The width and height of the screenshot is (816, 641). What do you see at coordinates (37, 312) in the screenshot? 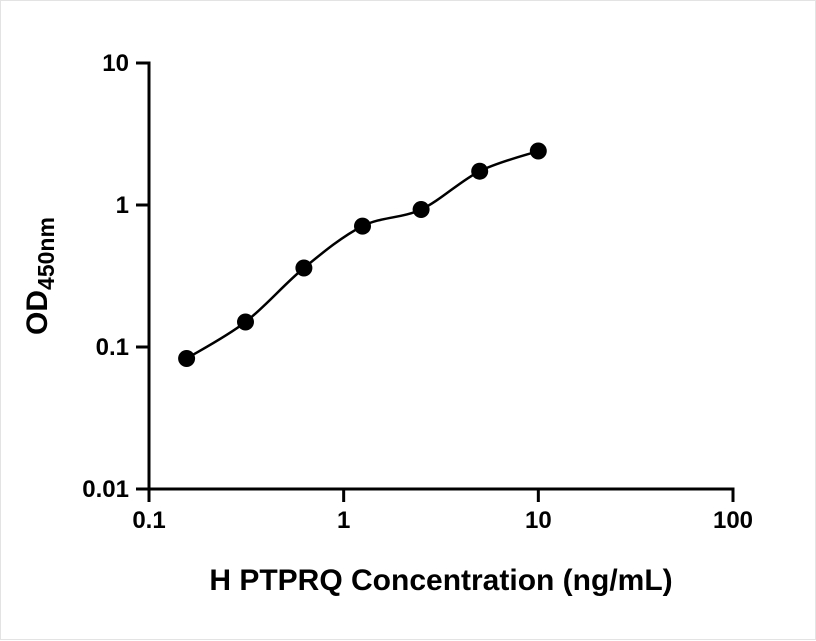
I see `y-axis-title-main: OD` at bounding box center [37, 312].